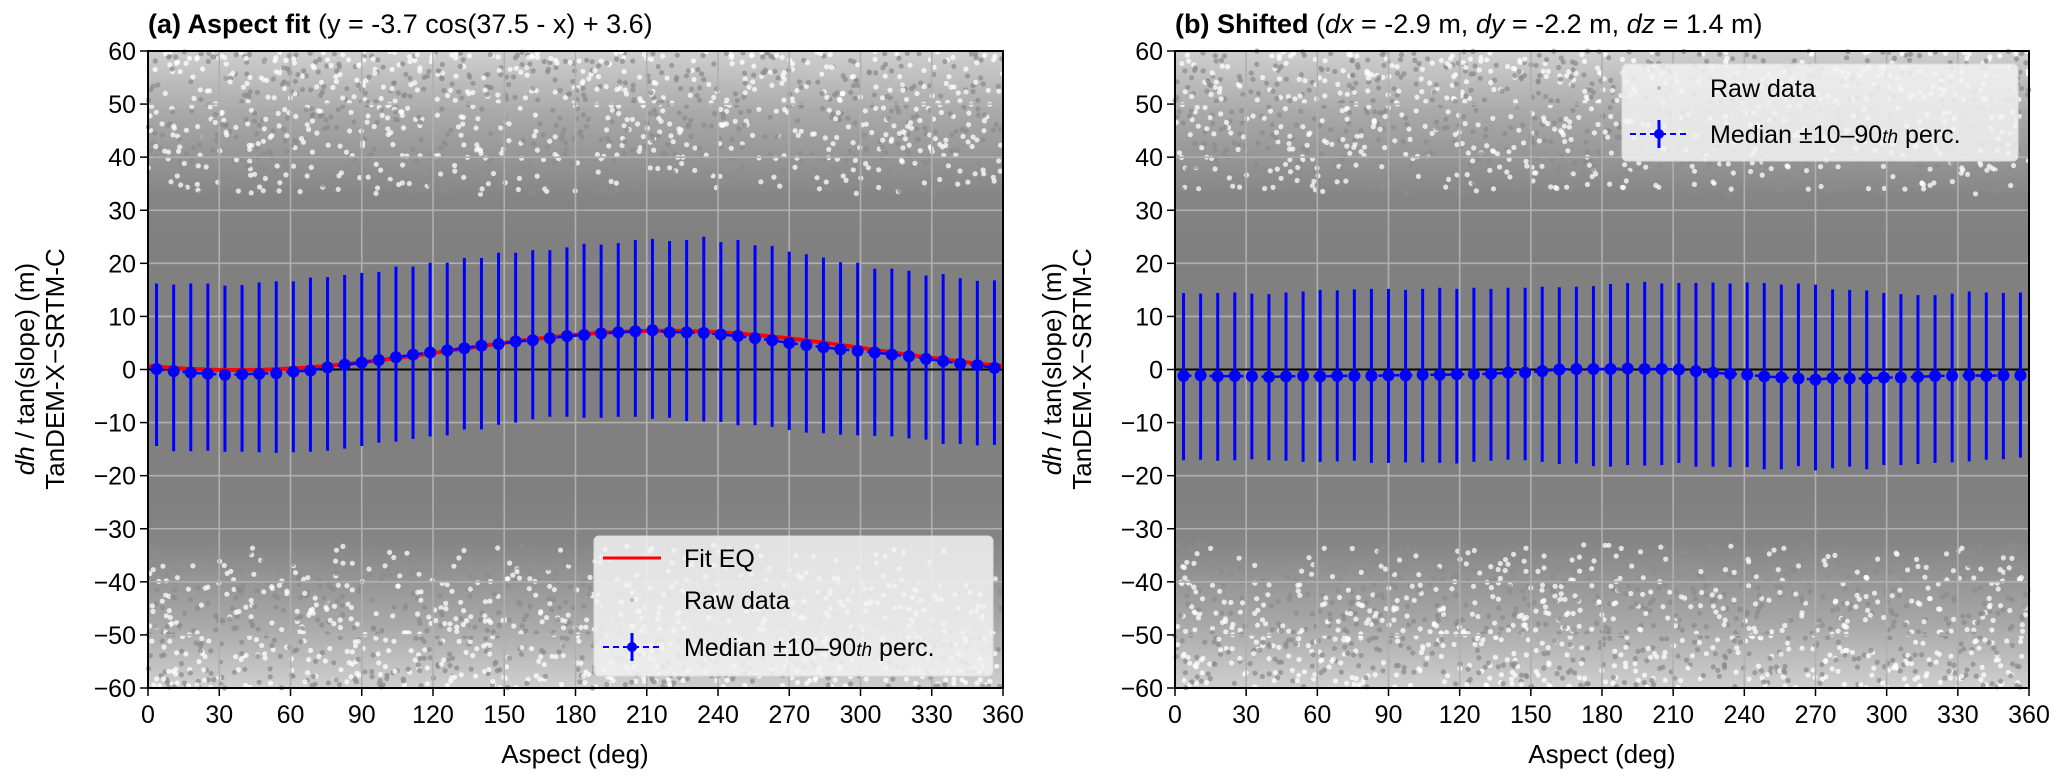 This screenshot has height=779, width=2067. I want to click on y-tick-label: 20, so click(122, 264).